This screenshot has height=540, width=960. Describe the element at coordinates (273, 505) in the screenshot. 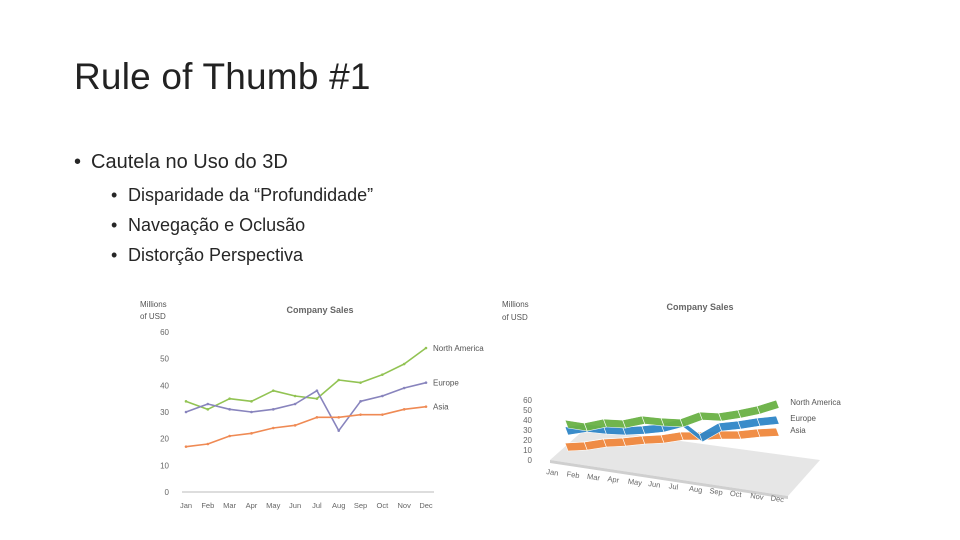

I see `chart-2d-xtick-label: May` at that location.